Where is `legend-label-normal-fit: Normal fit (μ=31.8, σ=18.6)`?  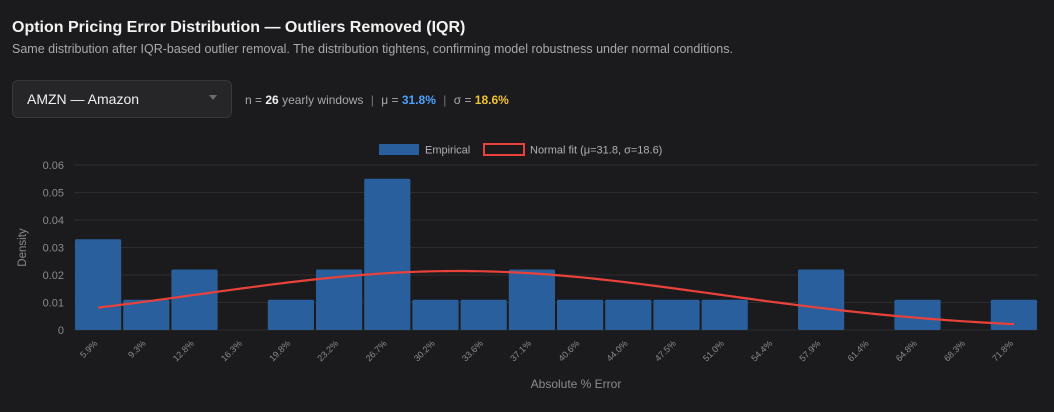
legend-label-normal-fit: Normal fit (μ=31.8, σ=18.6) is located at coordinates (596, 151).